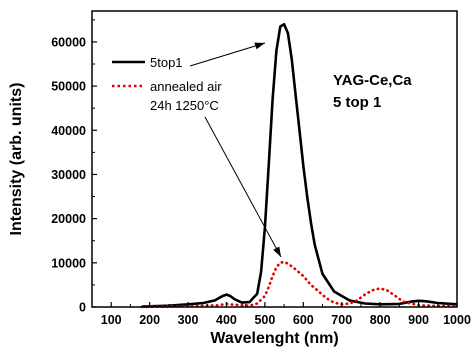  Describe the element at coordinates (186, 86) in the screenshot. I see `legend-label-annealed: annealed air` at that location.